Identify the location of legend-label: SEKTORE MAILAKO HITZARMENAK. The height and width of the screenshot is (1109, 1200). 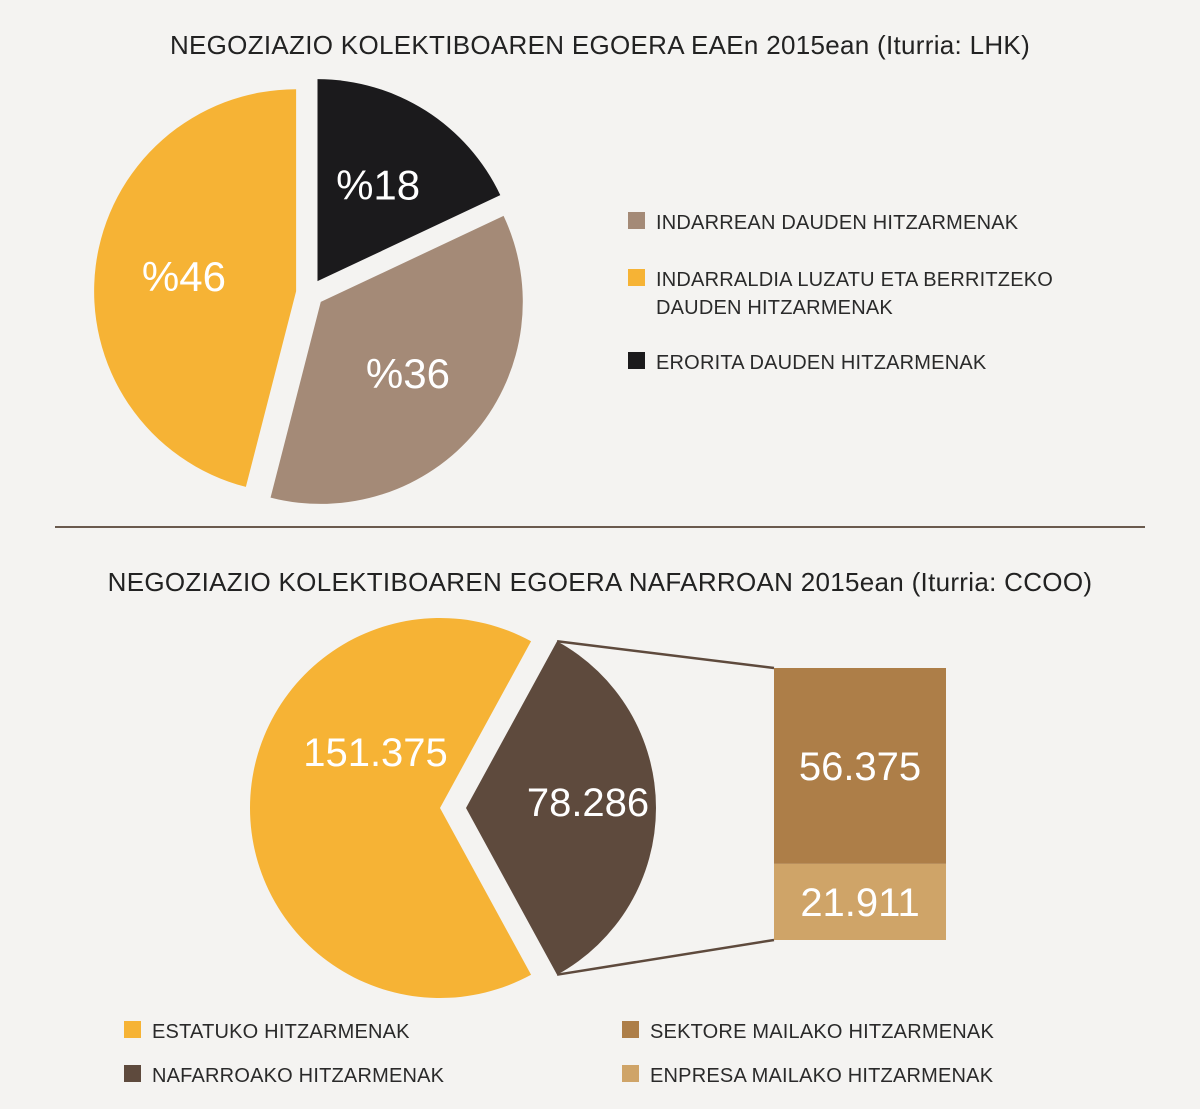
(822, 1032).